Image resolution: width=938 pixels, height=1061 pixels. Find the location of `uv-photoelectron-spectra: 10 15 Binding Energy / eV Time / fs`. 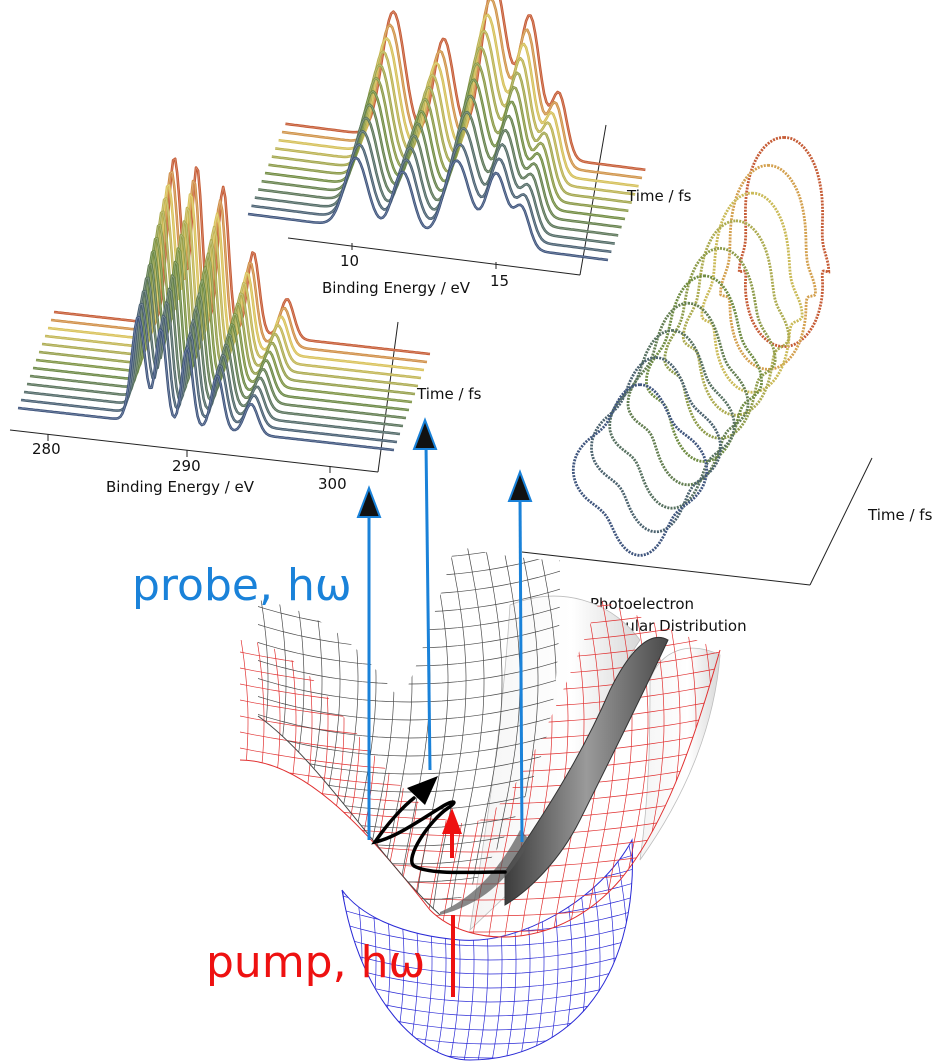

uv-photoelectron-spectra: 10 15 Binding Energy / eV Time / fs is located at coordinates (469, 148).